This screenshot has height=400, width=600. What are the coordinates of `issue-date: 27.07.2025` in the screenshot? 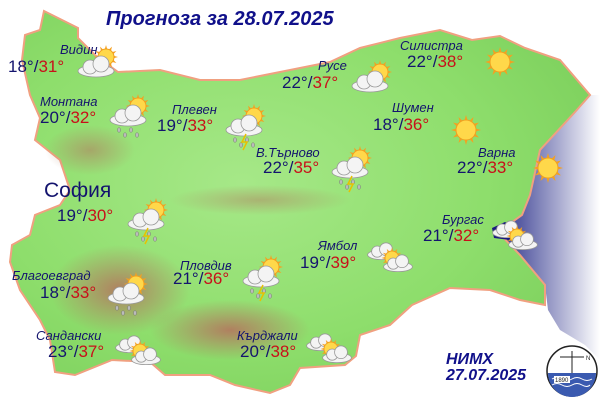 It's located at (486, 375).